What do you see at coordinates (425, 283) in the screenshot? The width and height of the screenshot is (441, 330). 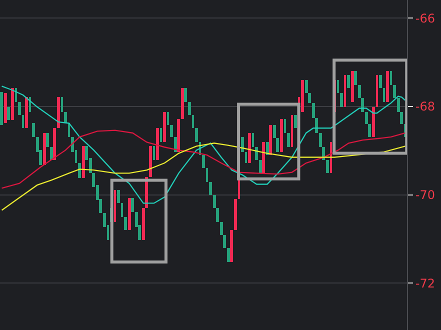 I see `y-tick-label: -72` at bounding box center [425, 283].